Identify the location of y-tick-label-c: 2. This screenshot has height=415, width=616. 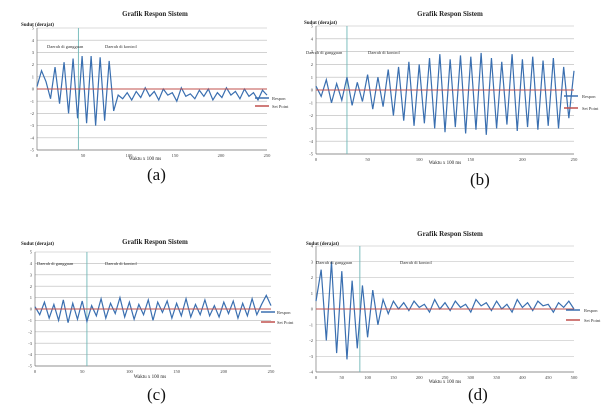
(31, 286).